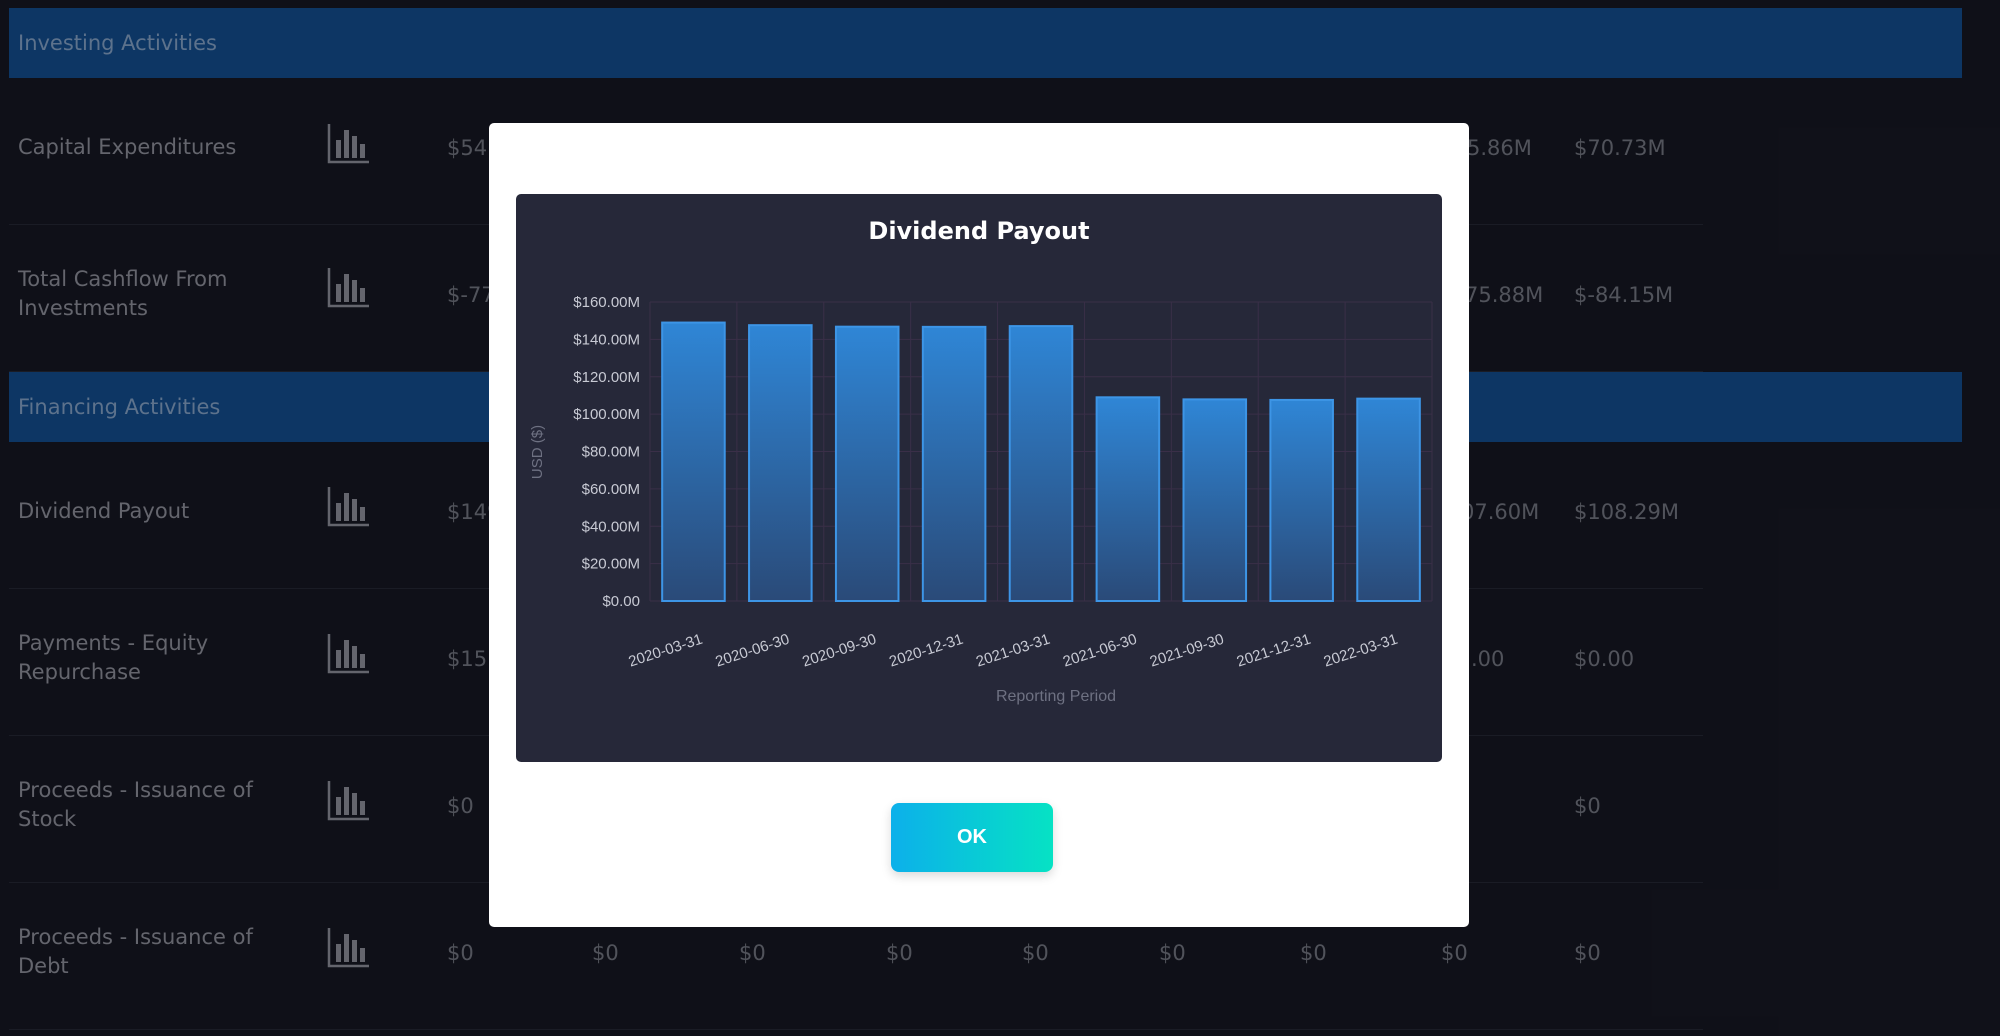  Describe the element at coordinates (611, 489) in the screenshot. I see `y-tick-label: $60.00M` at that location.